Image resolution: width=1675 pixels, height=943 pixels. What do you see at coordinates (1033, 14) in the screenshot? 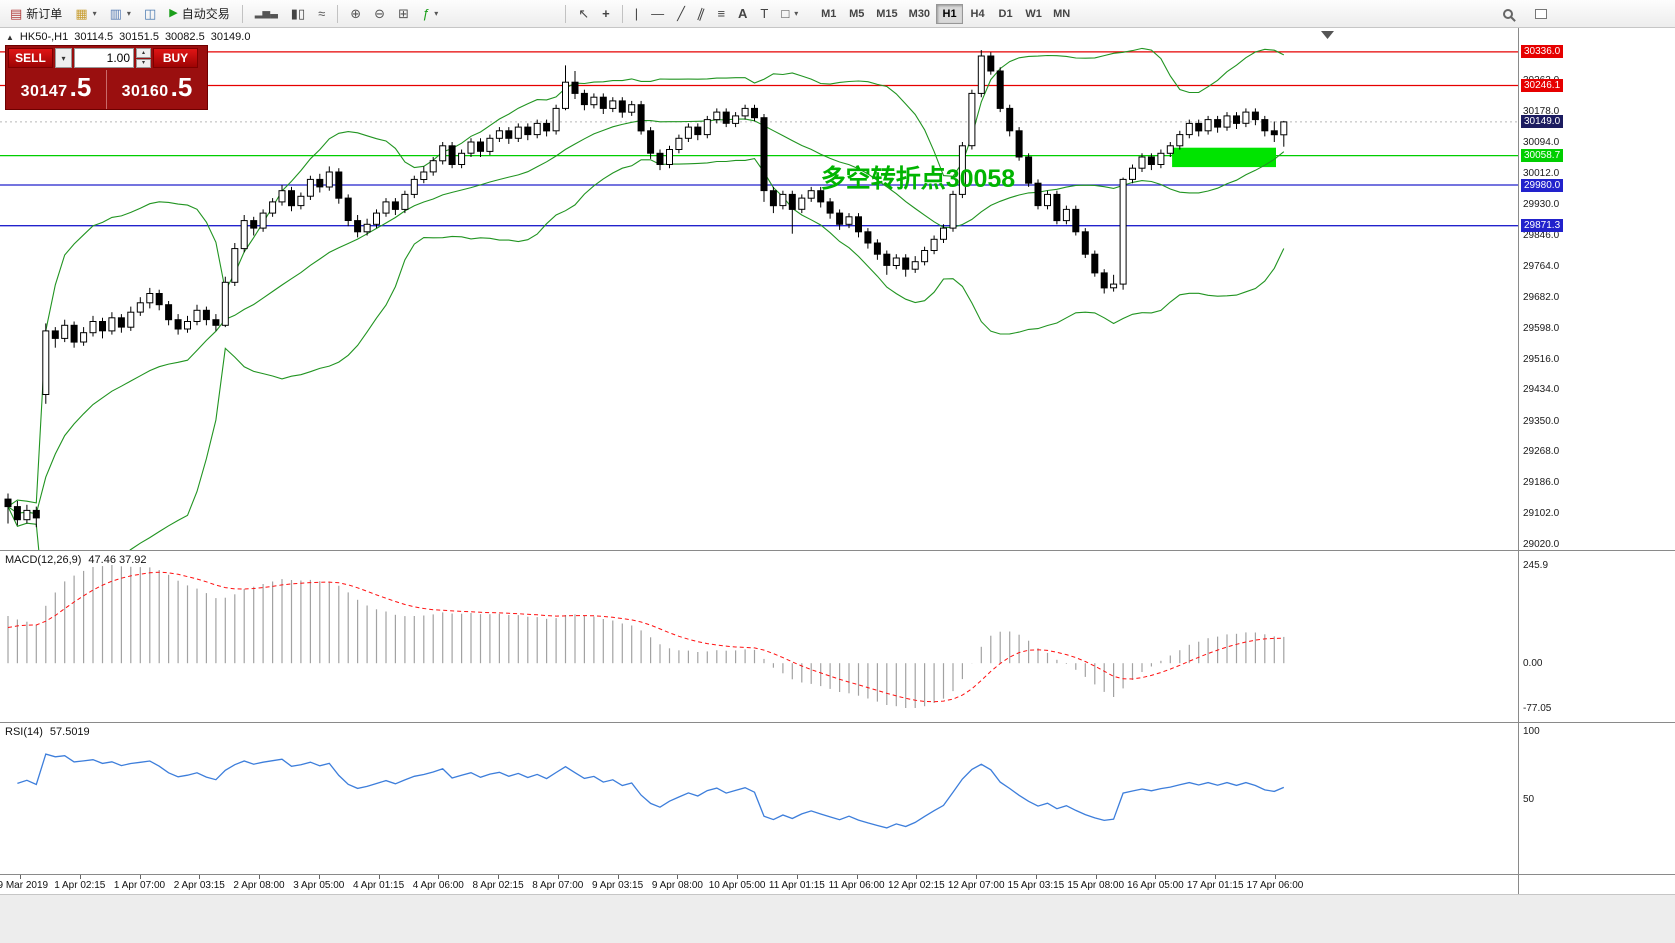
I see `timeframe-w1-button: W1` at bounding box center [1033, 14].